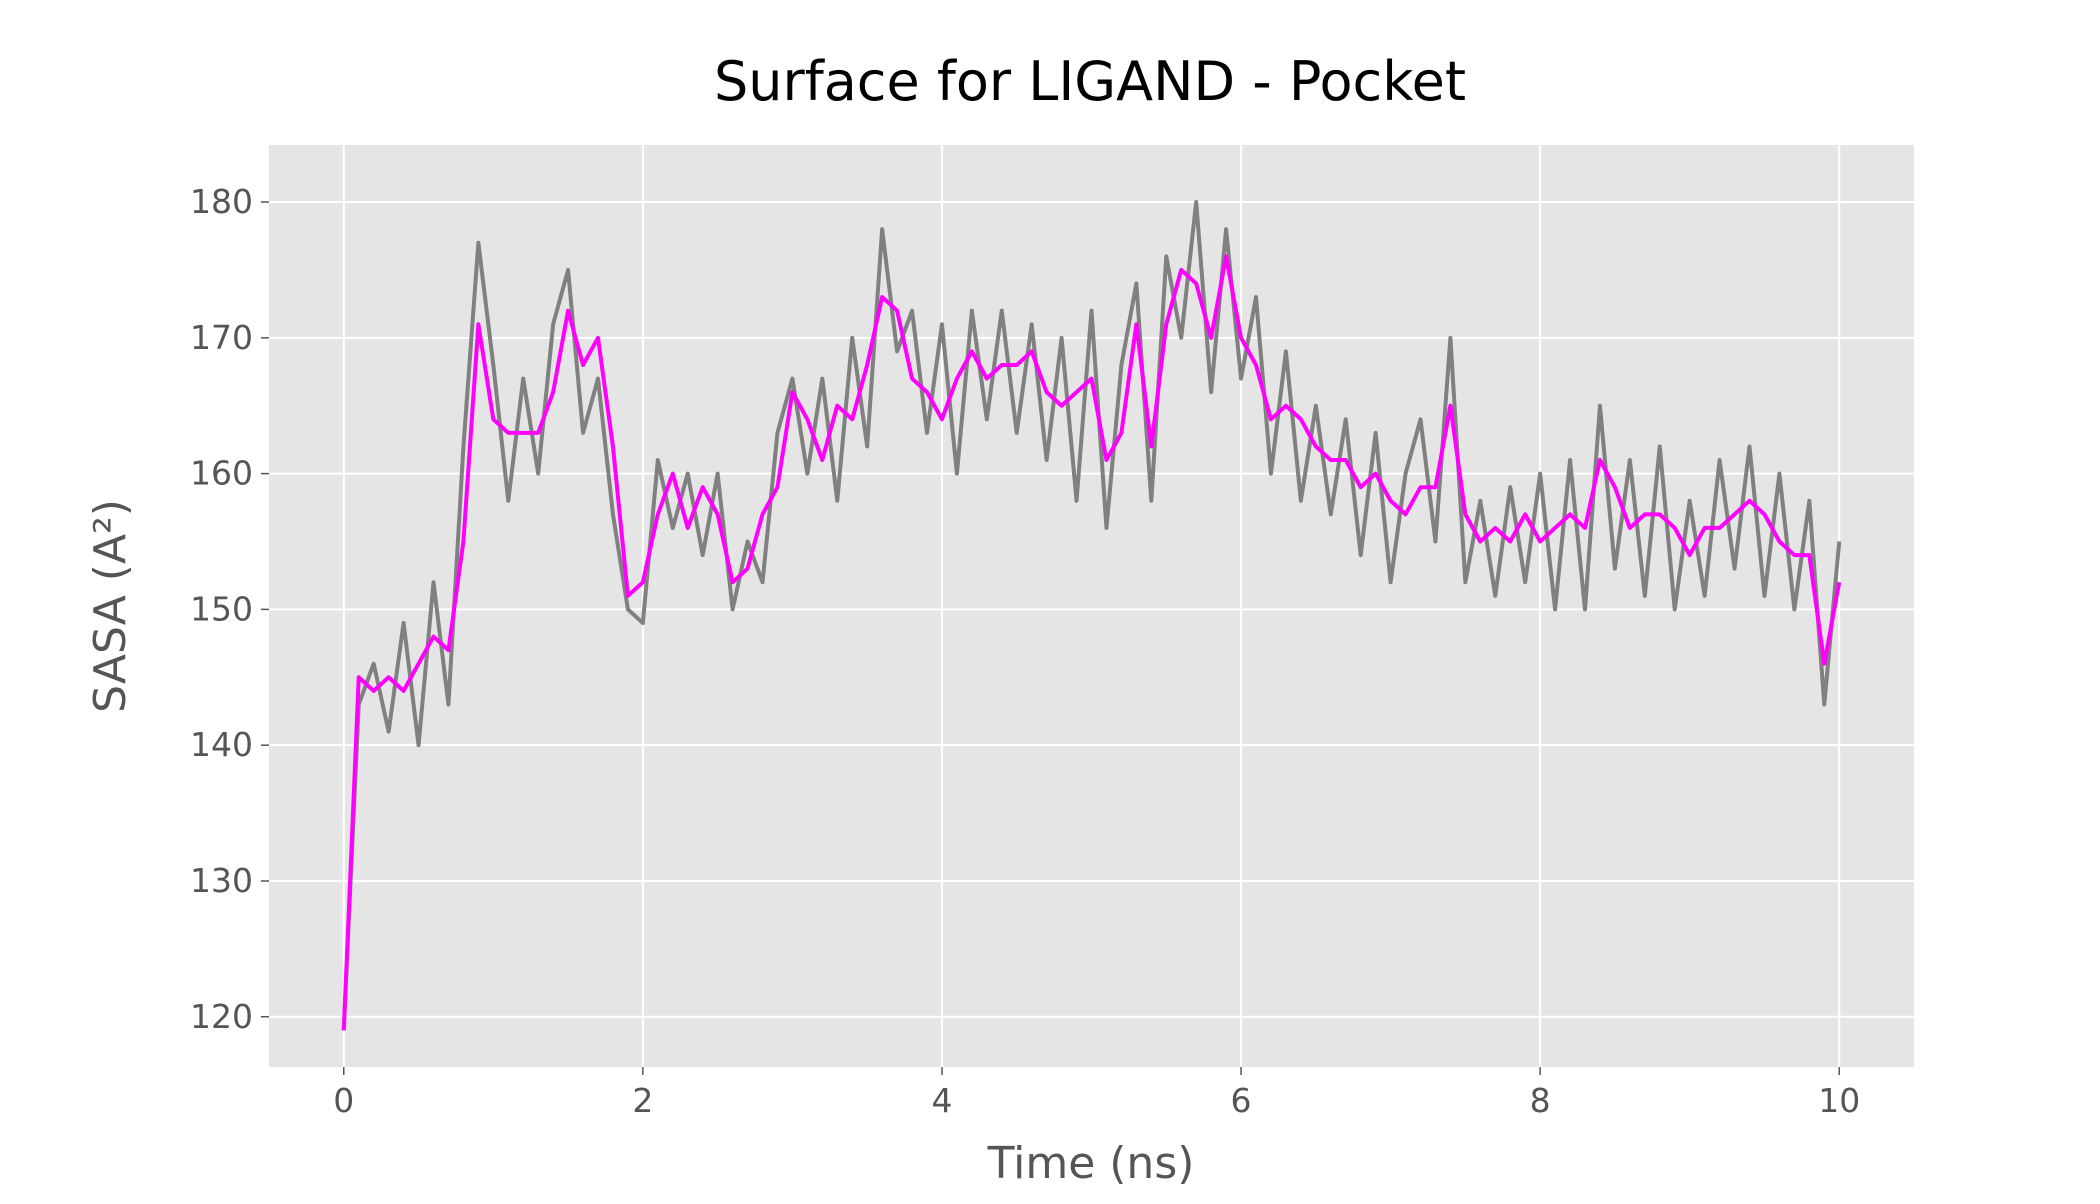  I want to click on y-tick-label: 150, so click(221, 608).